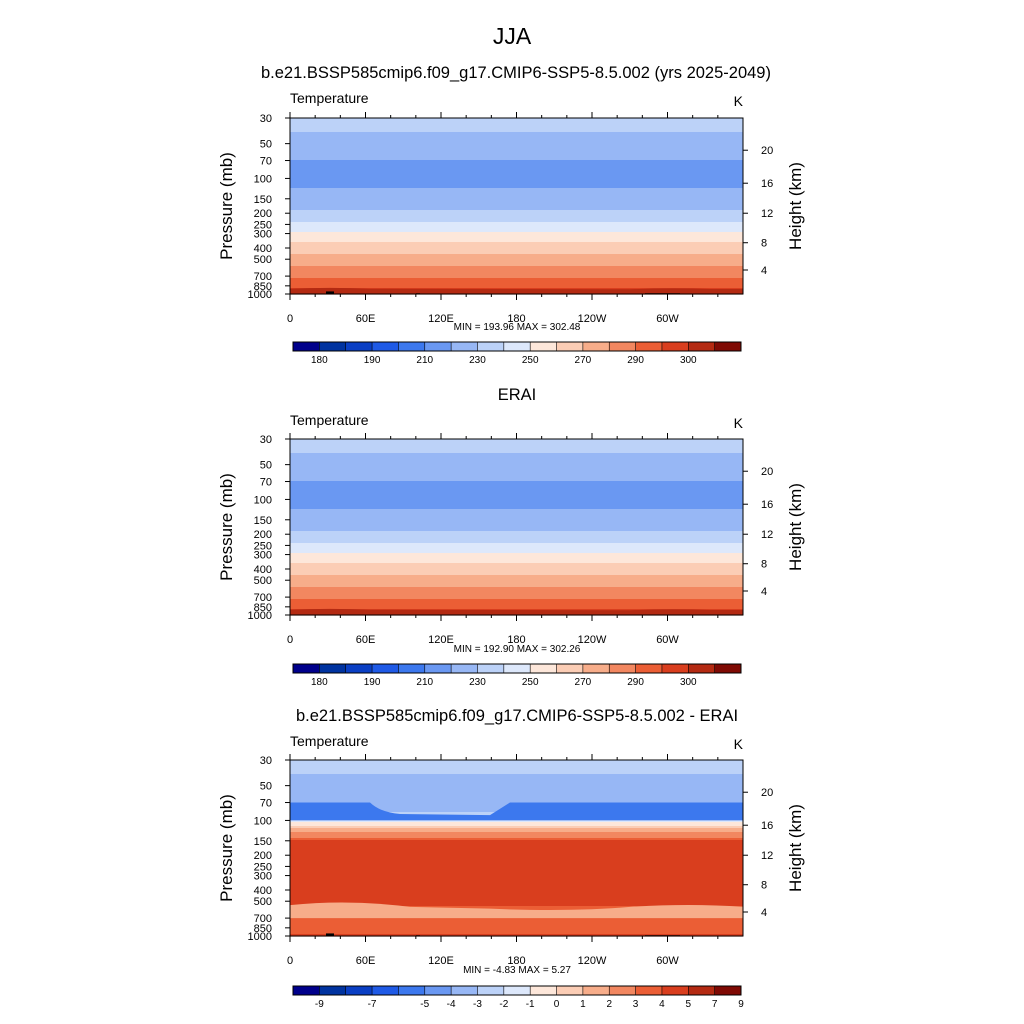 This screenshot has width=1024, height=1024. What do you see at coordinates (329, 420) in the screenshot?
I see `panel-2-variable-label: Temperature` at bounding box center [329, 420].